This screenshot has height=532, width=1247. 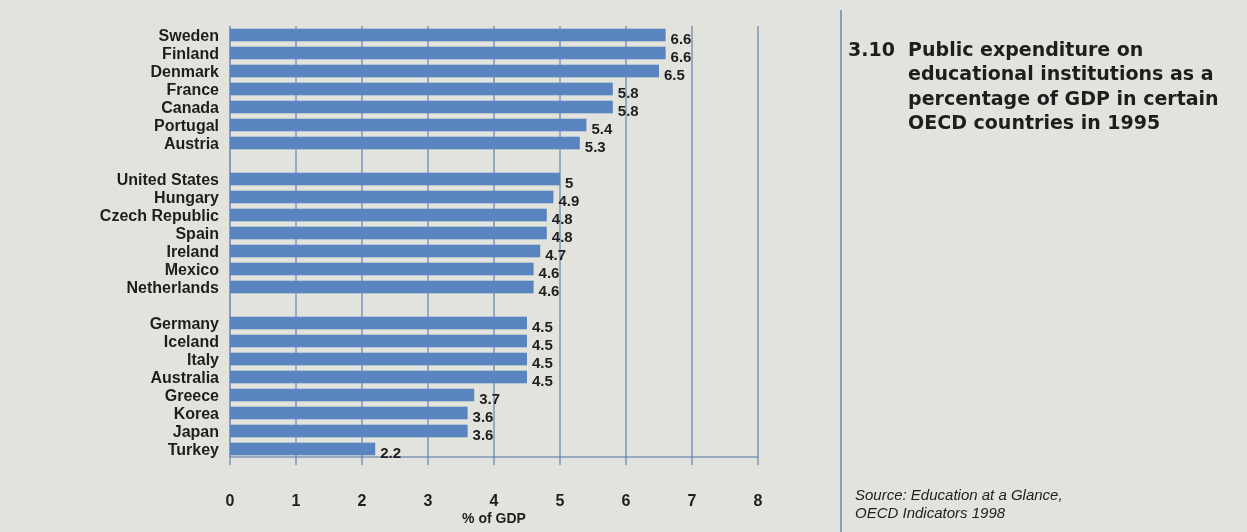 I want to click on x-tick-label: 2, so click(x=362, y=500).